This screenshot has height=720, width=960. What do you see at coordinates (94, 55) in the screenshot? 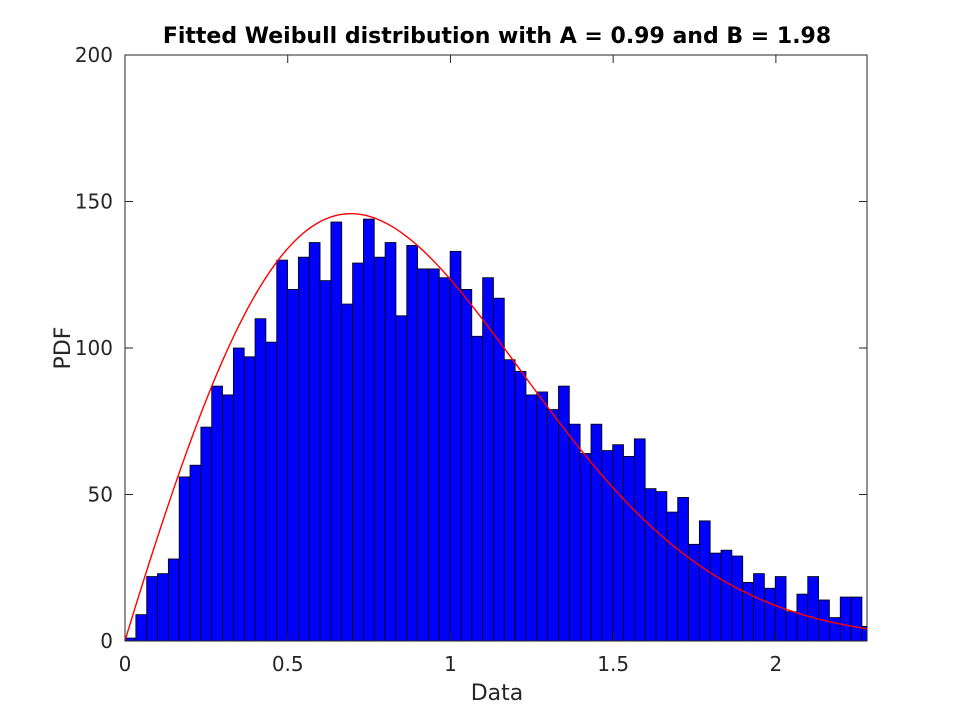
I see `y-tick-label: 200` at bounding box center [94, 55].